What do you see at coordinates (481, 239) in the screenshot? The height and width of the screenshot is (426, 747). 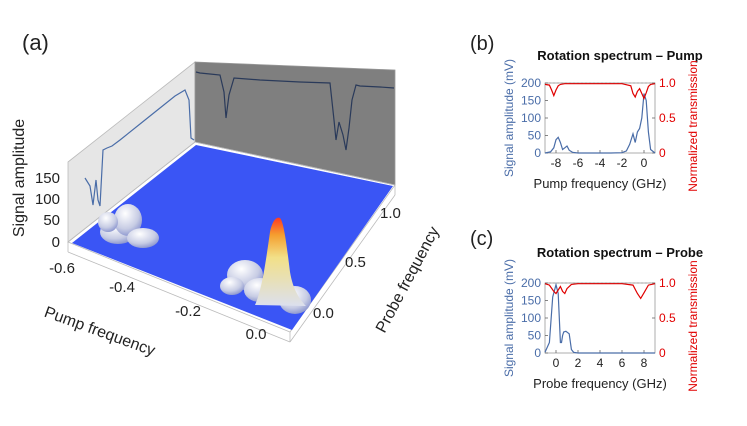 I see `panel-c-label: (c)` at bounding box center [481, 239].